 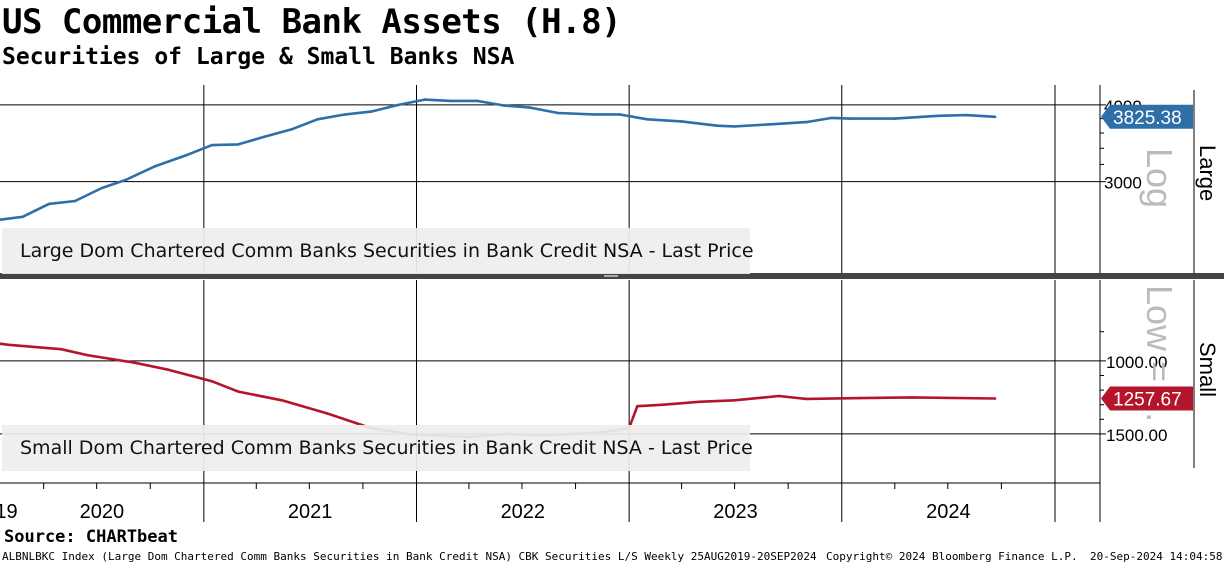 I want to click on ytick-label-small: 1500.00, so click(x=1136, y=435).